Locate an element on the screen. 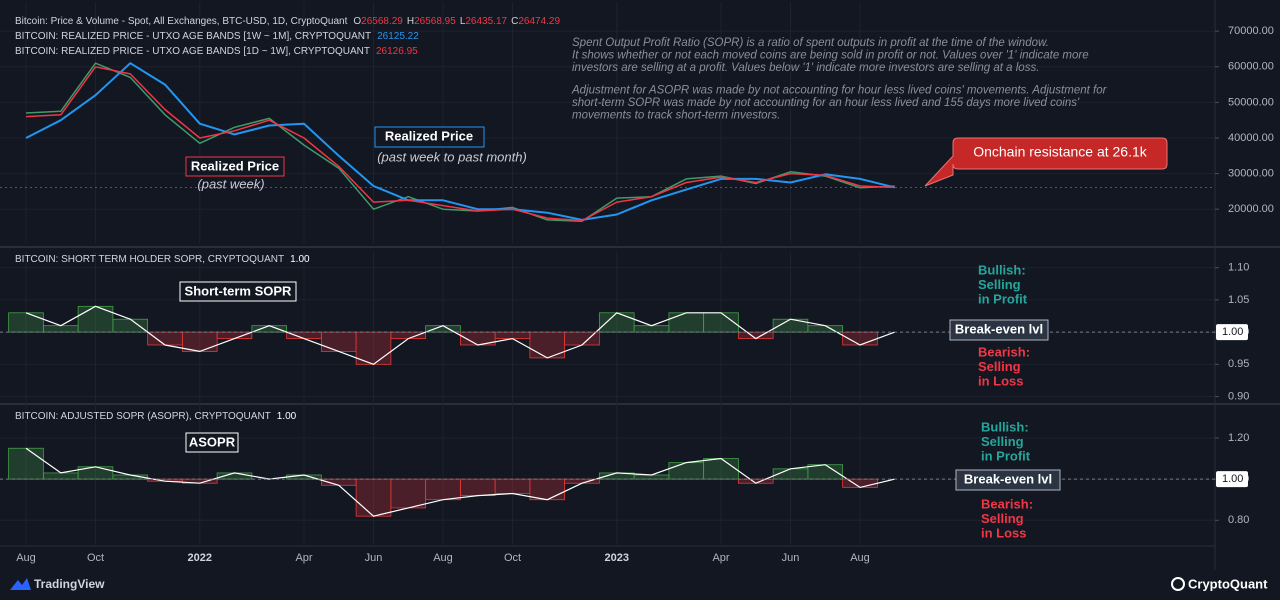  ohlc-label: H is located at coordinates (410, 21).